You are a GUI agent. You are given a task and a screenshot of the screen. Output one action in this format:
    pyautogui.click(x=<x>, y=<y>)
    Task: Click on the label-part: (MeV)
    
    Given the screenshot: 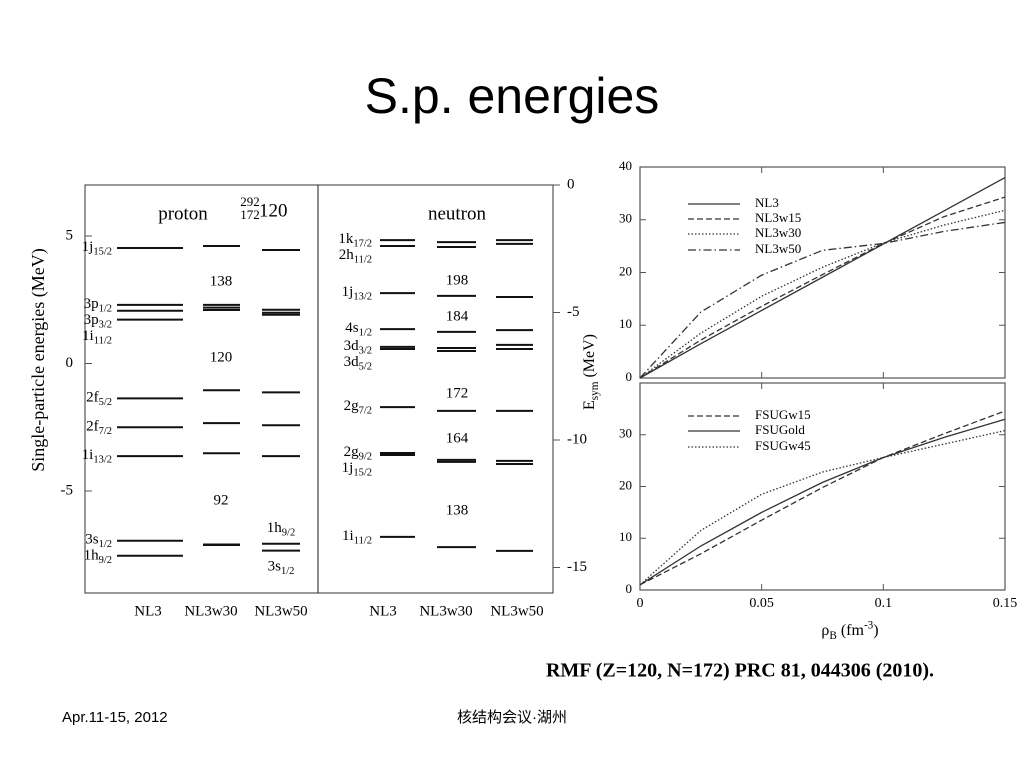 What is the action you would take?
    pyautogui.click(x=589, y=358)
    